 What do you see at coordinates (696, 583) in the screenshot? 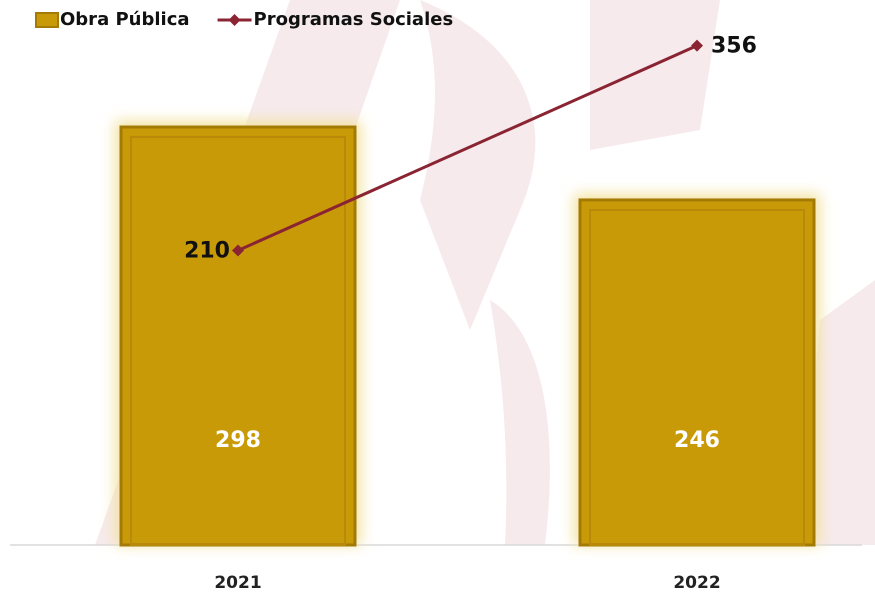
I see `x-tick-label: 2022` at bounding box center [696, 583].